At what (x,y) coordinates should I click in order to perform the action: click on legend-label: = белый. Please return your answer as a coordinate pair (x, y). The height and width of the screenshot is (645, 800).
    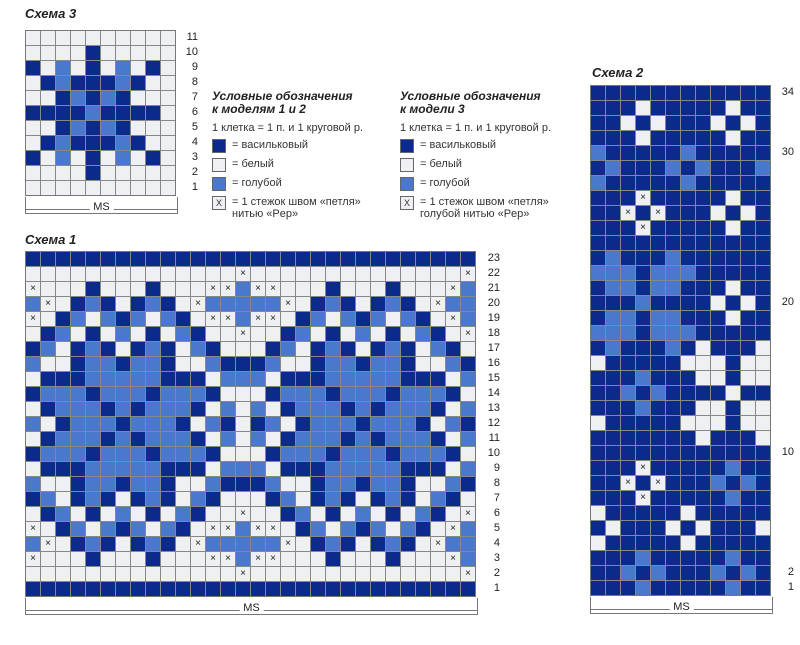
    Looking at the image, I should click on (441, 164).